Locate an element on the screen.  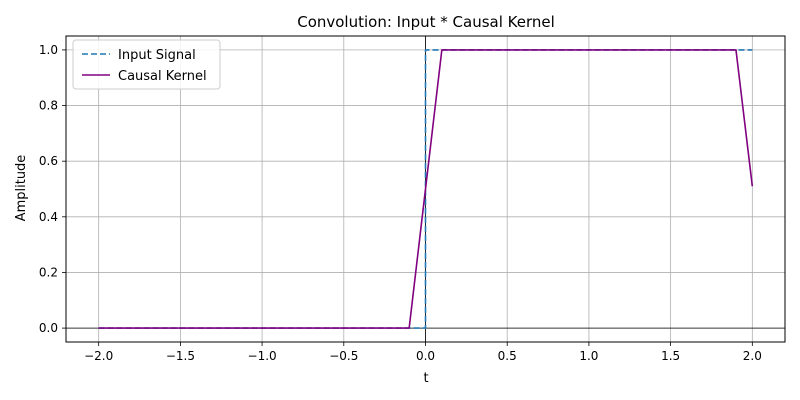
x-tick-label-4: 0.0 is located at coordinates (425, 356).